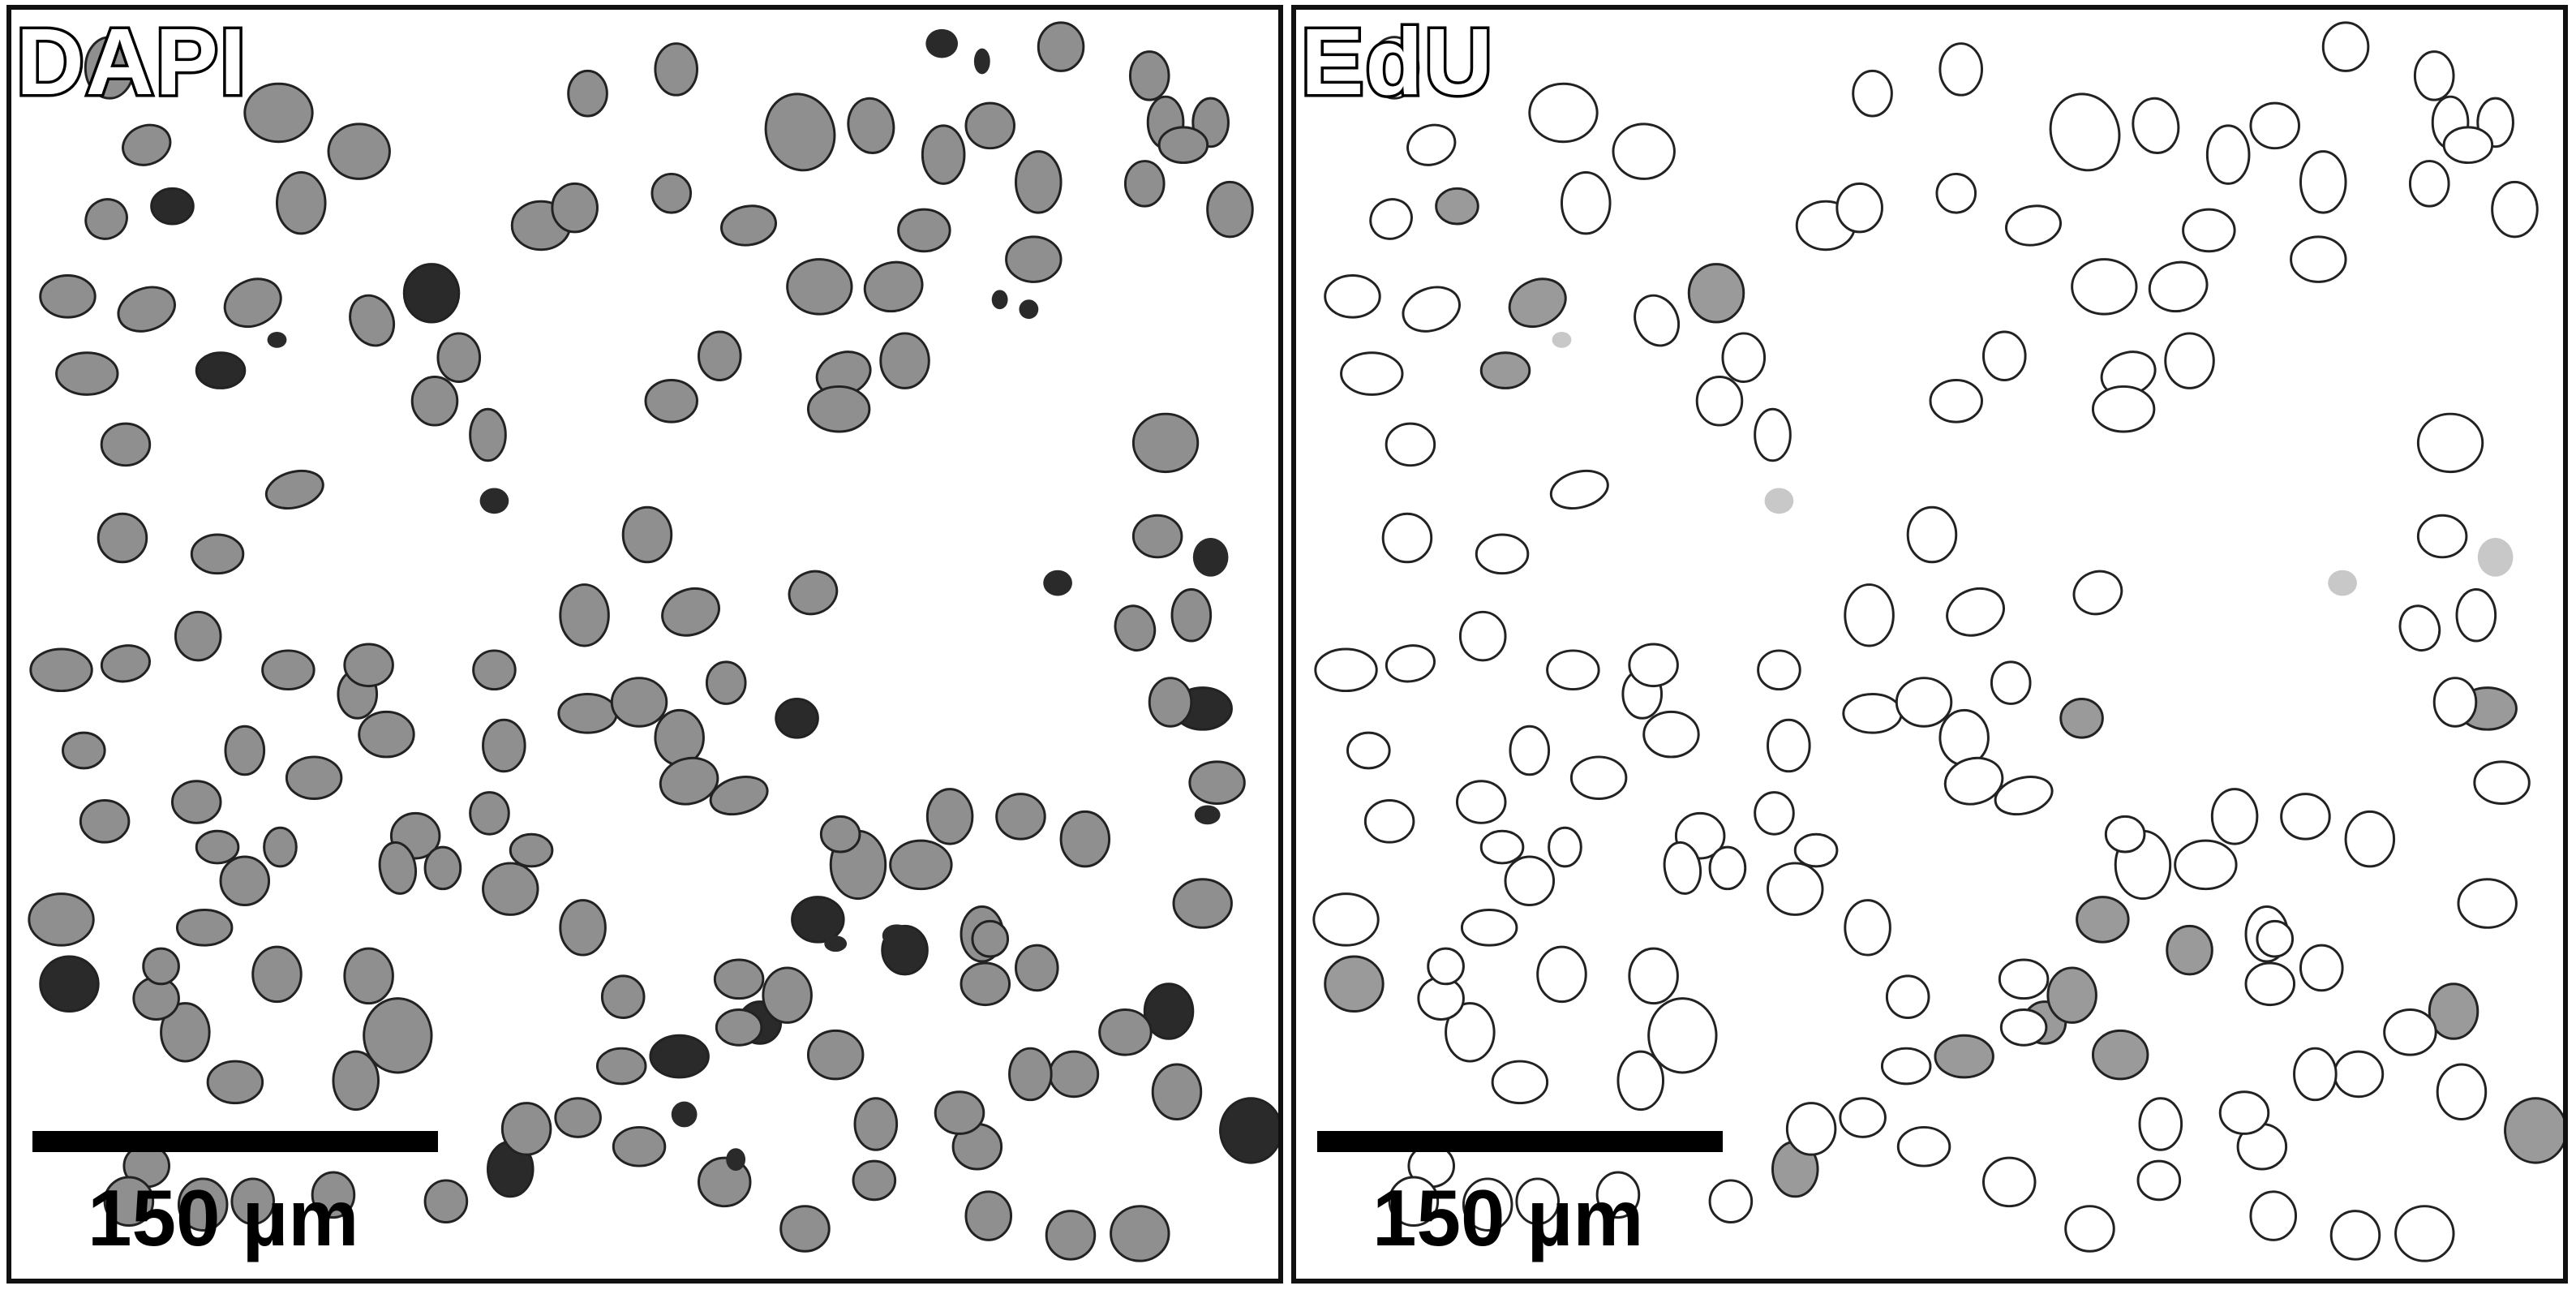 The height and width of the screenshot is (1290, 2576). I want to click on edu-channel-label: EdU, so click(1397, 62).